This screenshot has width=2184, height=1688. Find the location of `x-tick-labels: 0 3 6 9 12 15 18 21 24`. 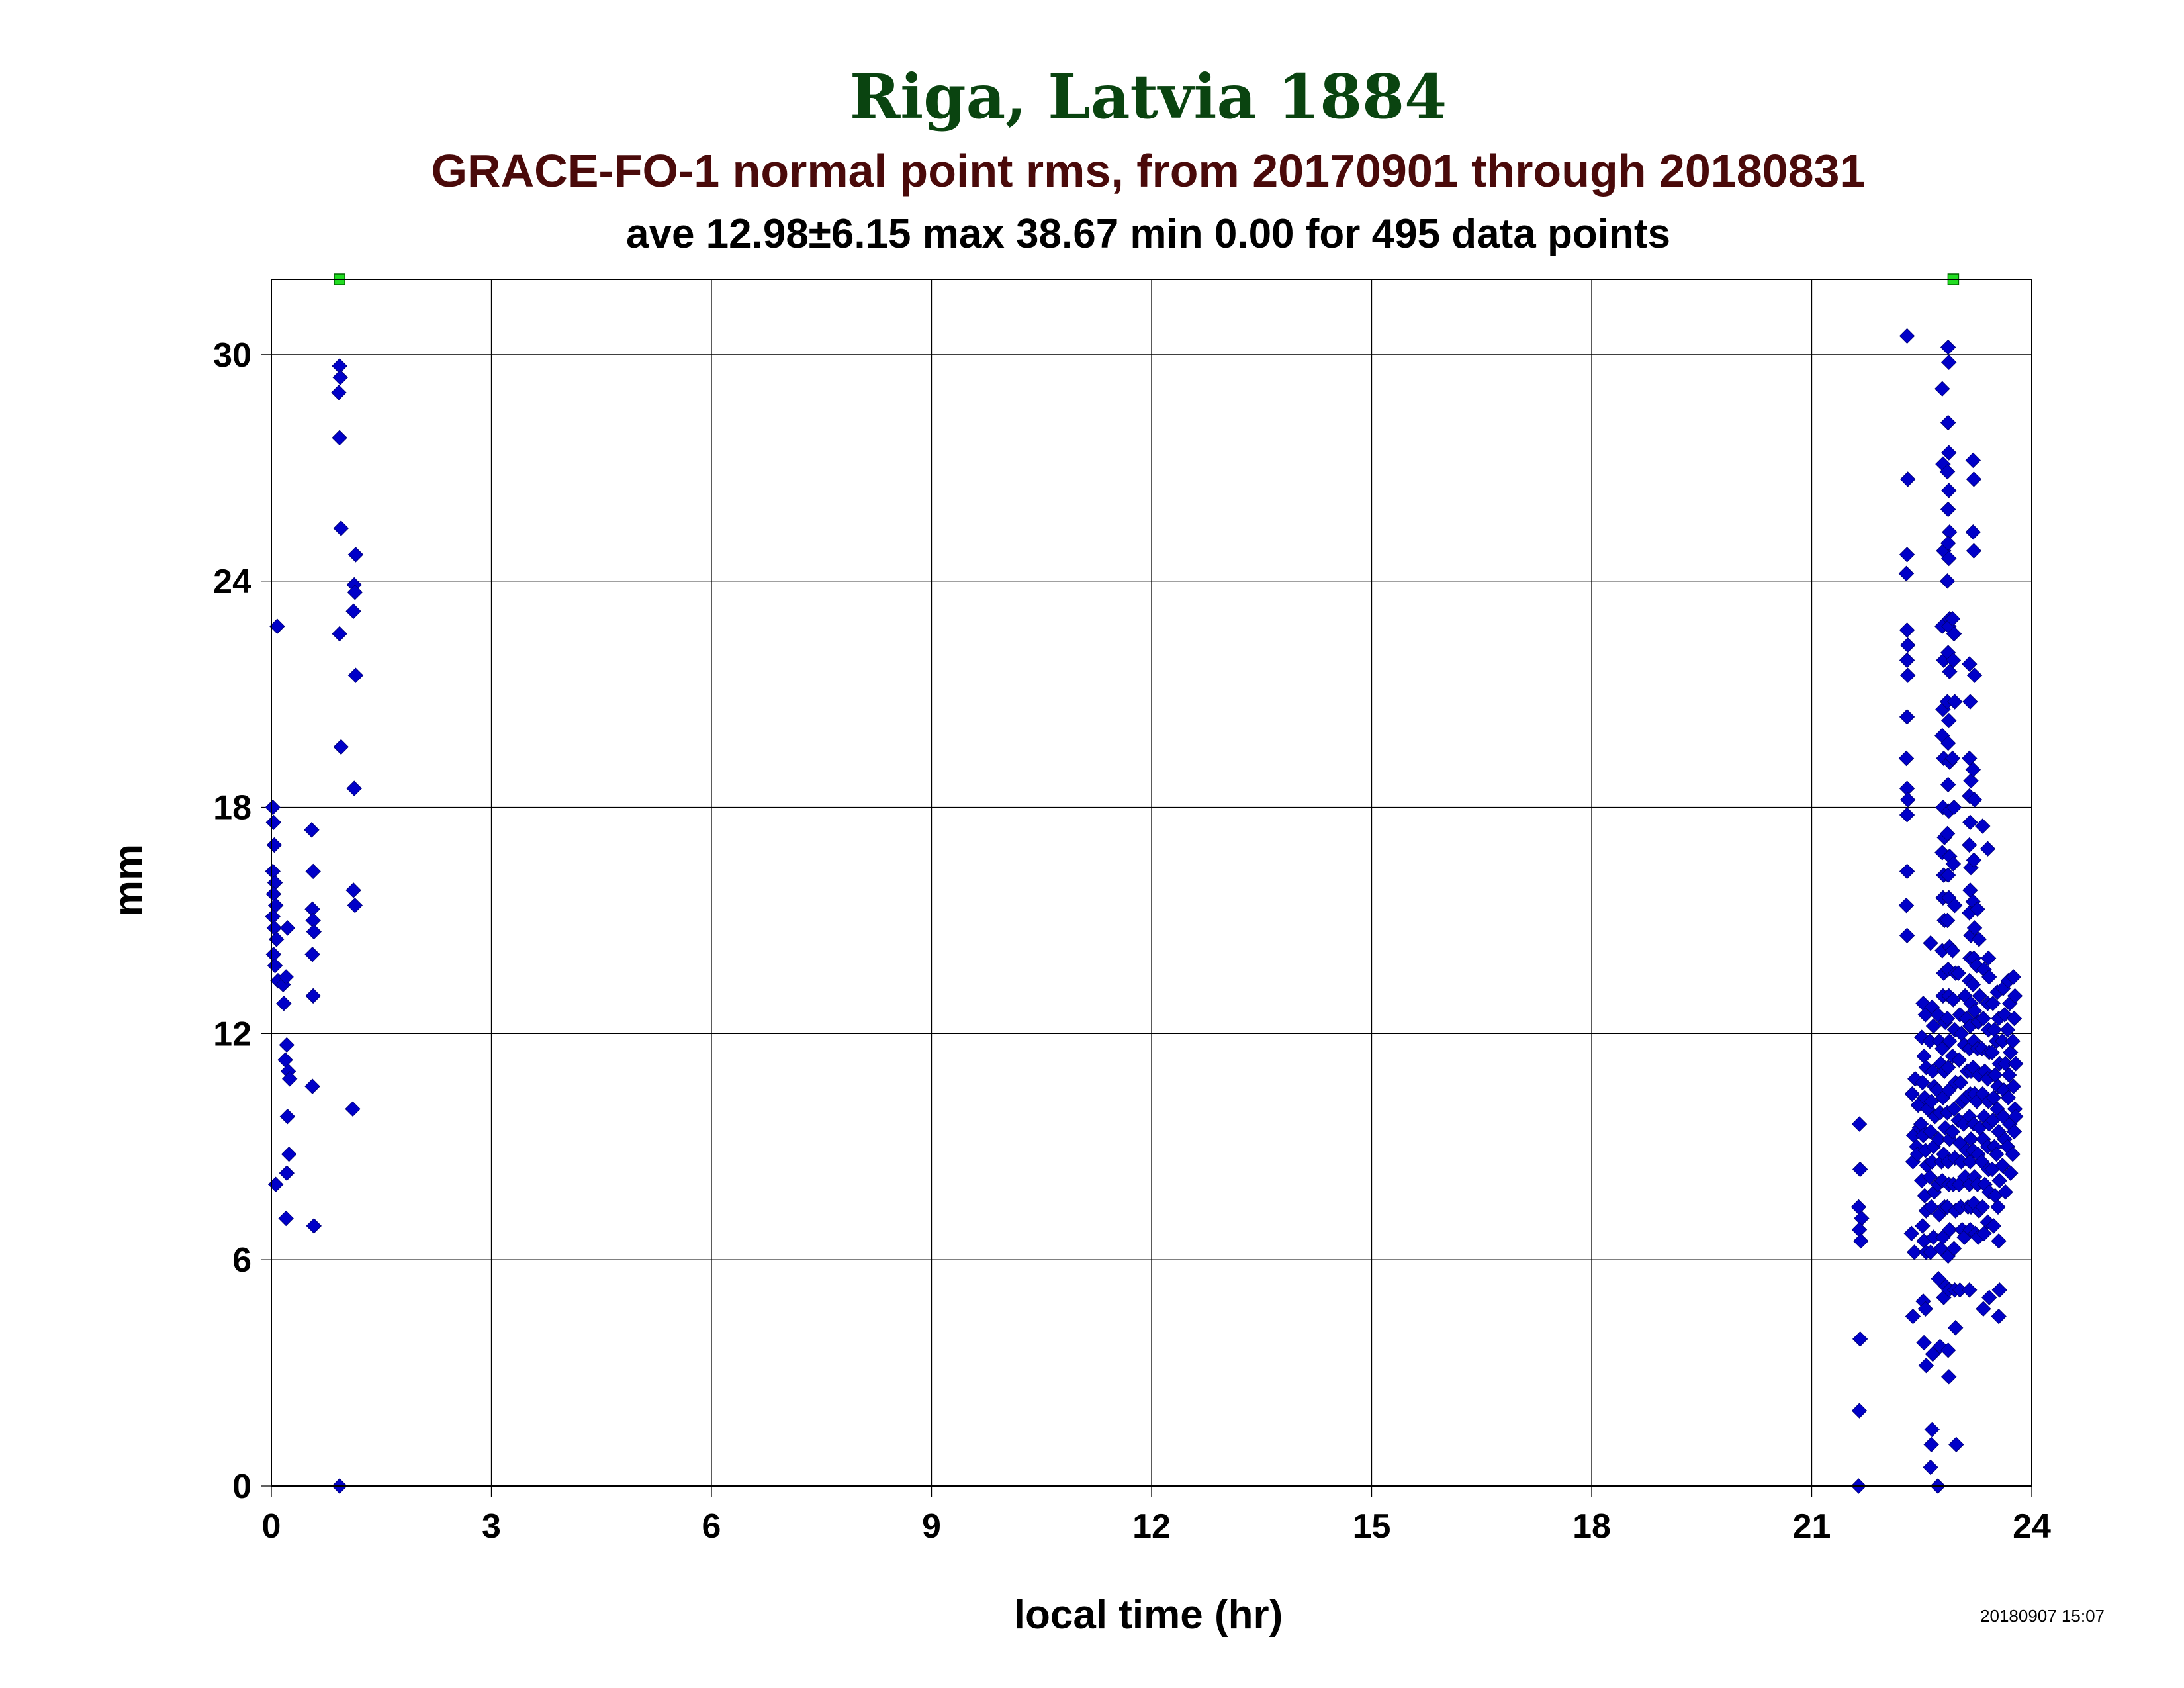

x-tick-labels: 0 3 6 9 12 15 18 21 24 is located at coordinates (1156, 1526).